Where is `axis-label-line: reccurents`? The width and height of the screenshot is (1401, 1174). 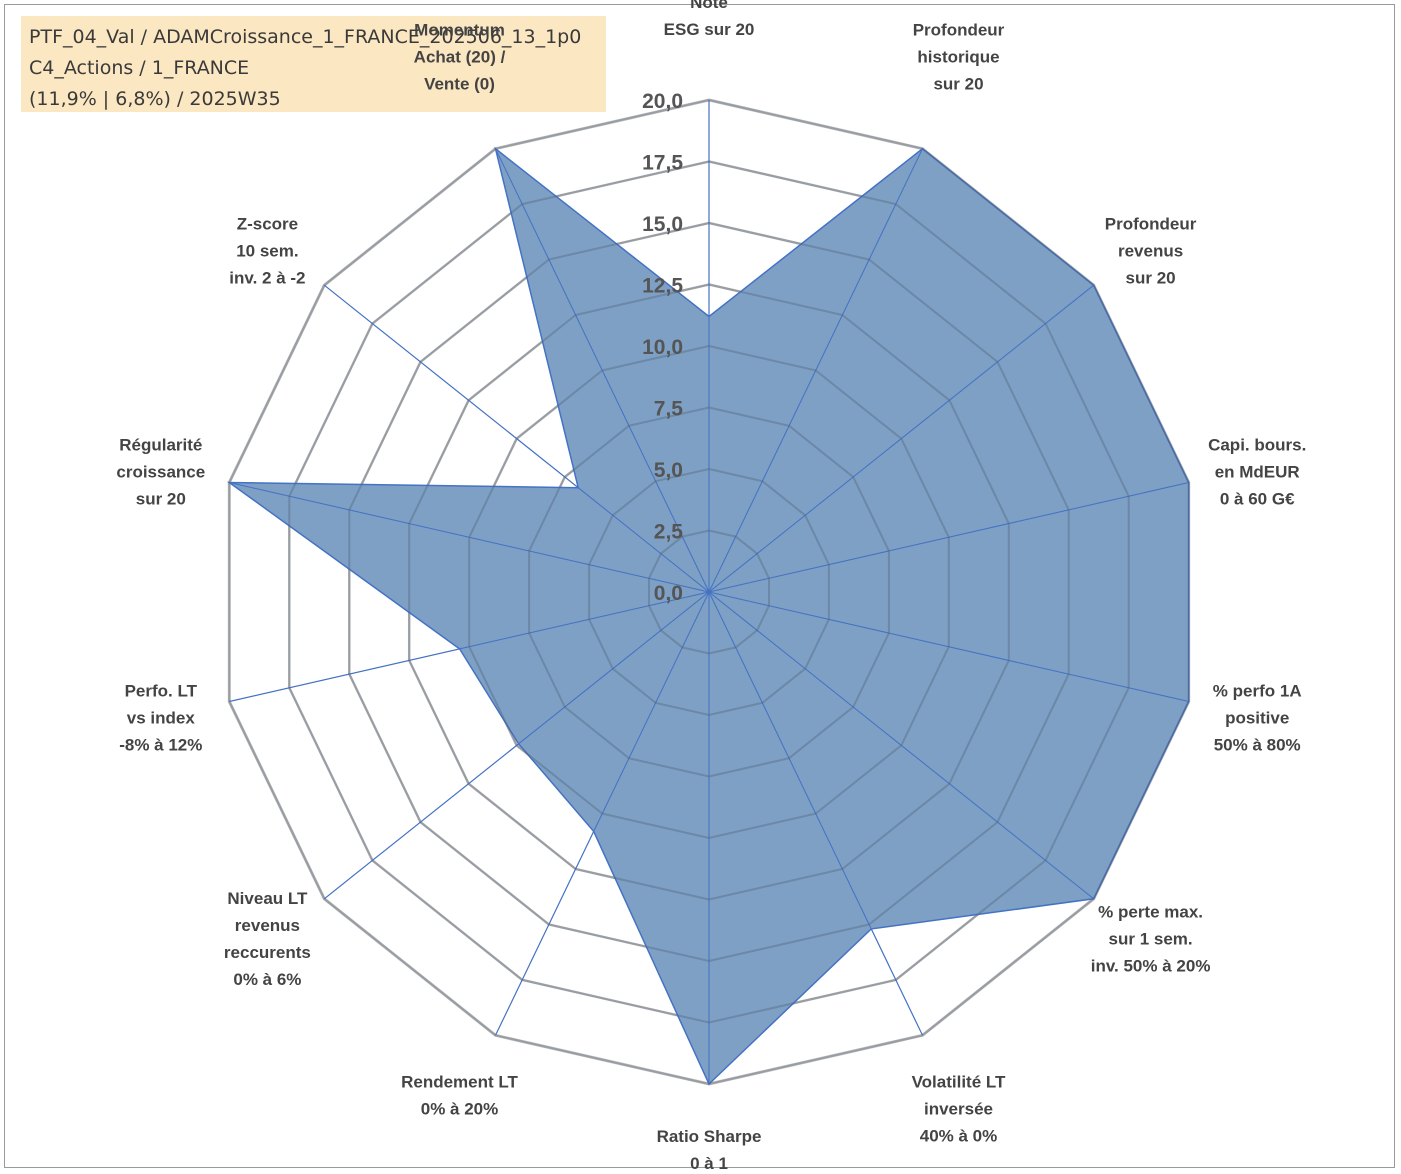 axis-label-line: reccurents is located at coordinates (267, 952).